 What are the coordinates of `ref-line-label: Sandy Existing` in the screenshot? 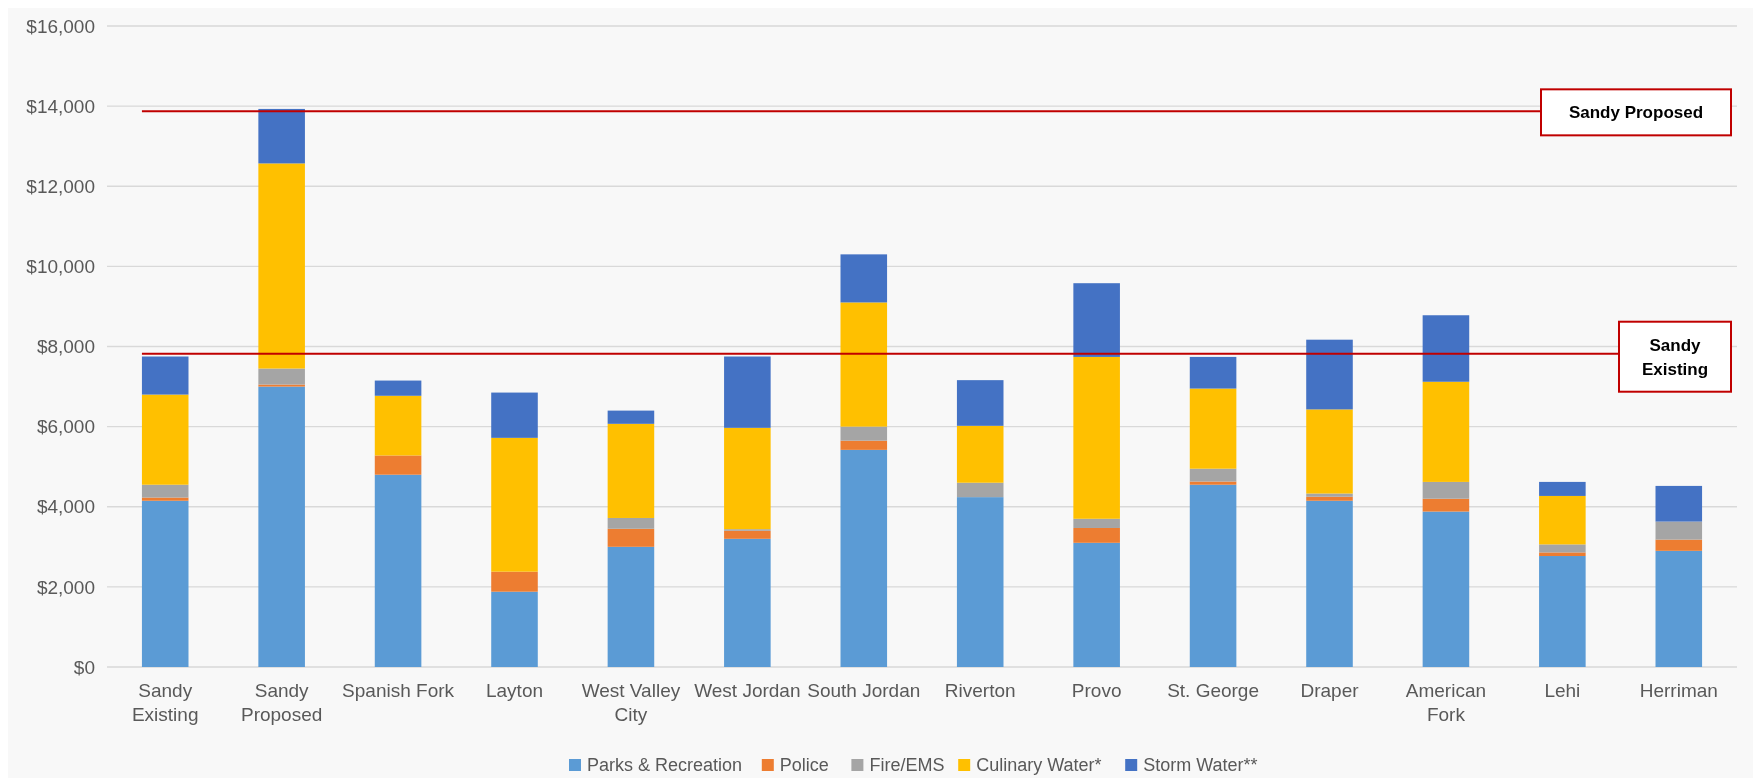 It's located at (1675, 357).